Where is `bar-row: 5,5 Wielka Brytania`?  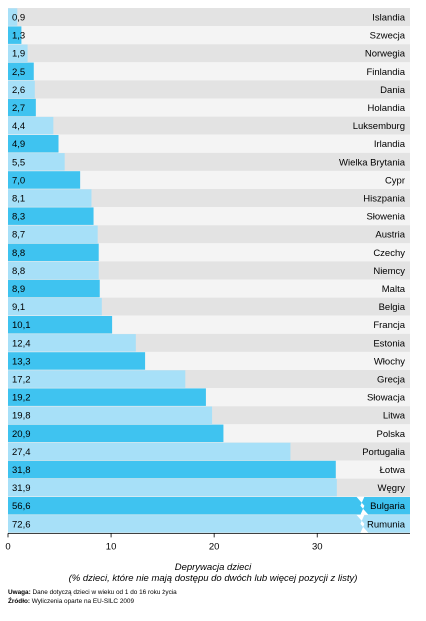
bar-row: 5,5 Wielka Brytania is located at coordinates (209, 161).